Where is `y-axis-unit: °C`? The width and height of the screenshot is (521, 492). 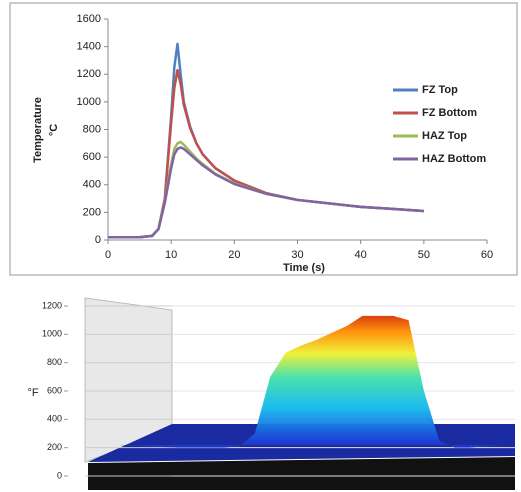
y-axis-unit: °C is located at coordinates (54, 130).